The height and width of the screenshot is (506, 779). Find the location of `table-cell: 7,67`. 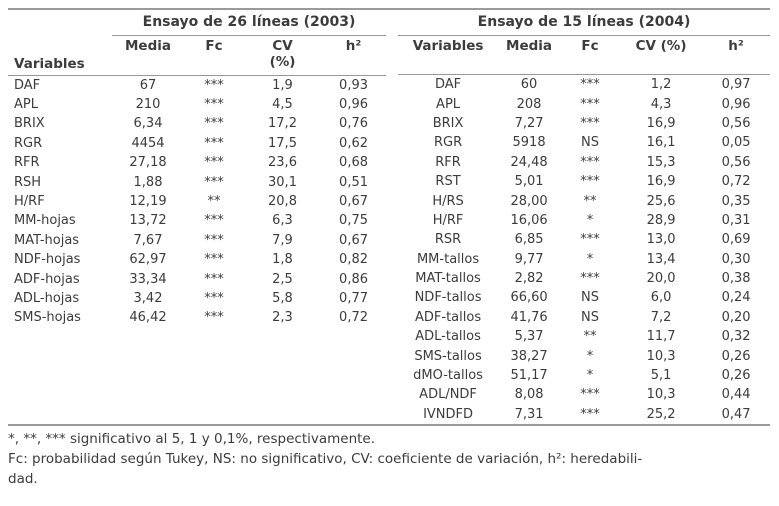

table-cell: 7,67 is located at coordinates (148, 240).